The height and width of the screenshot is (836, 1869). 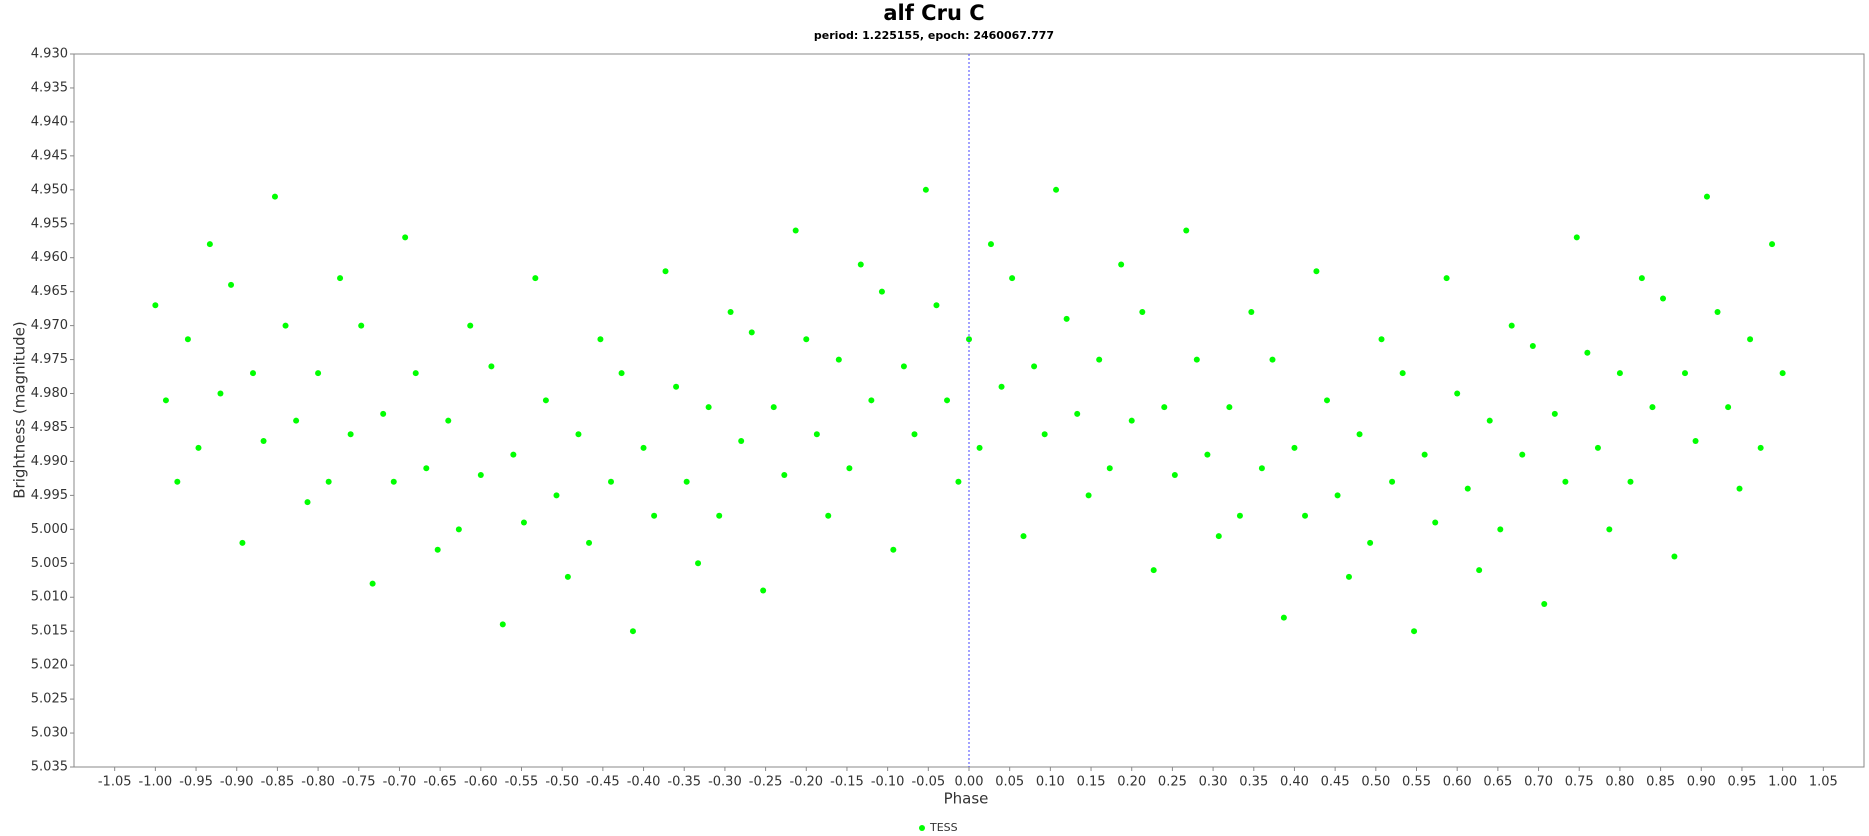 What do you see at coordinates (115, 782) in the screenshot?
I see `x-tick-label: -1.05` at bounding box center [115, 782].